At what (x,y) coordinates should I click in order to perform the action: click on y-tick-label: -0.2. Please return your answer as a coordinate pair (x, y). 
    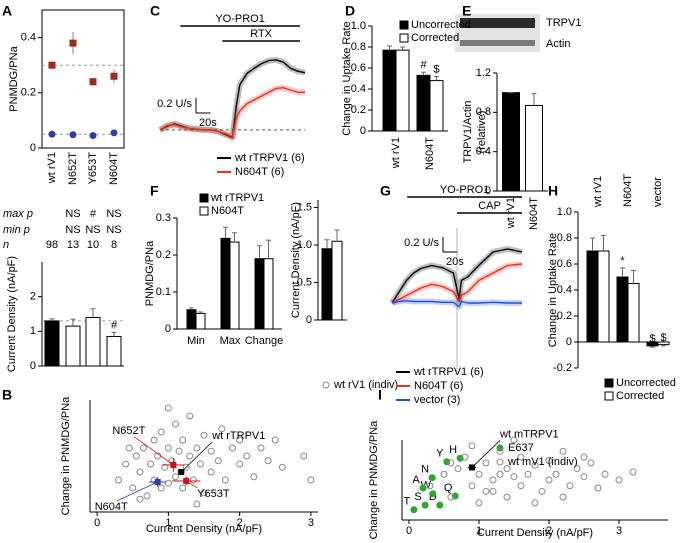
    Looking at the image, I should click on (562, 368).